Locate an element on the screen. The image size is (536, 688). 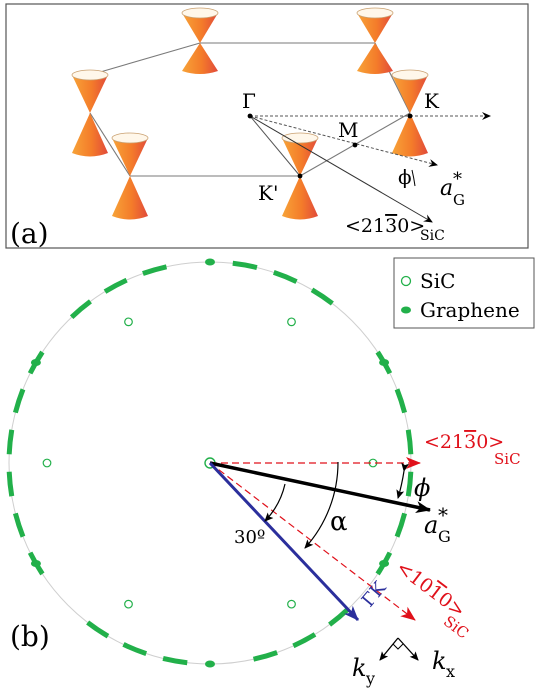
gk-label-group: ΓK is located at coordinates (374, 594).